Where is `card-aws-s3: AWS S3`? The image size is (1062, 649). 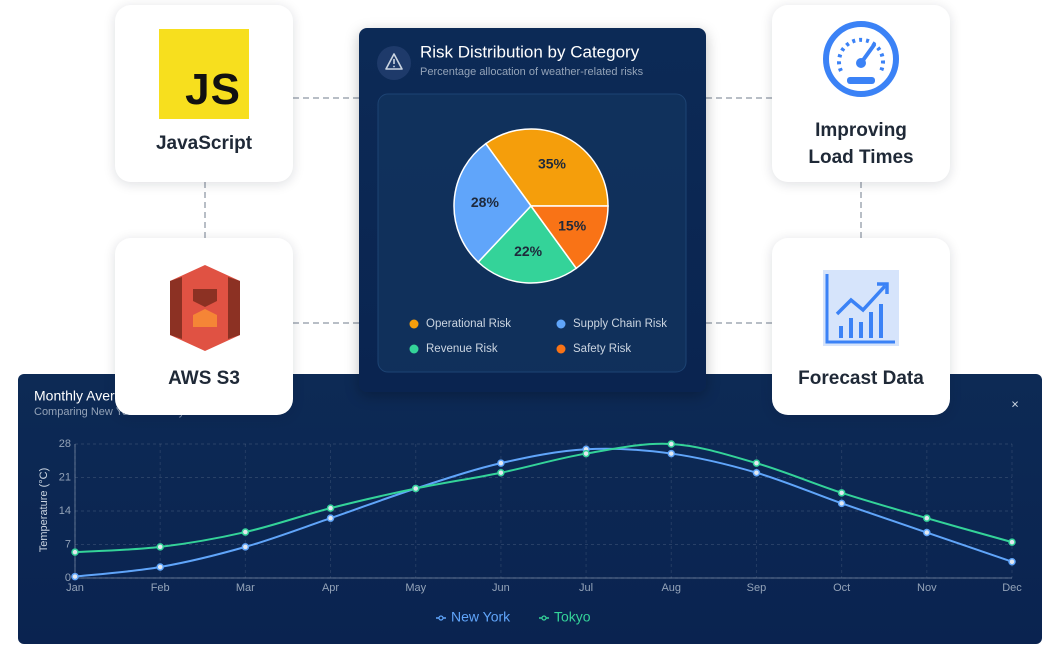 card-aws-s3: AWS S3 is located at coordinates (204, 326).